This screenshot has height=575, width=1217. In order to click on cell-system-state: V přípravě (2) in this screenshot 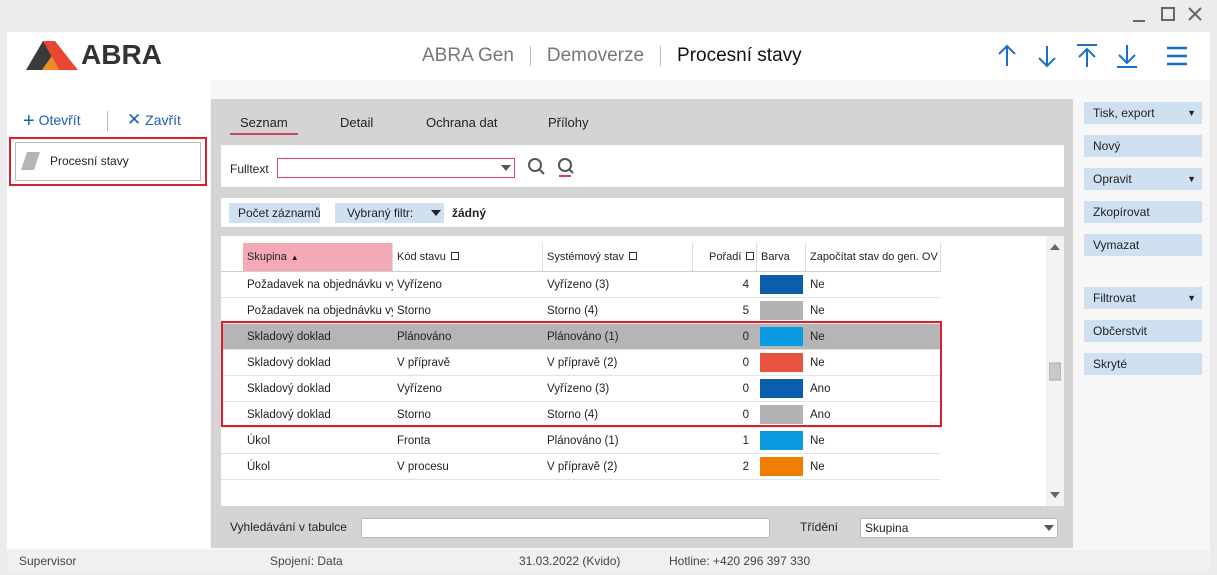, I will do `click(582, 467)`.